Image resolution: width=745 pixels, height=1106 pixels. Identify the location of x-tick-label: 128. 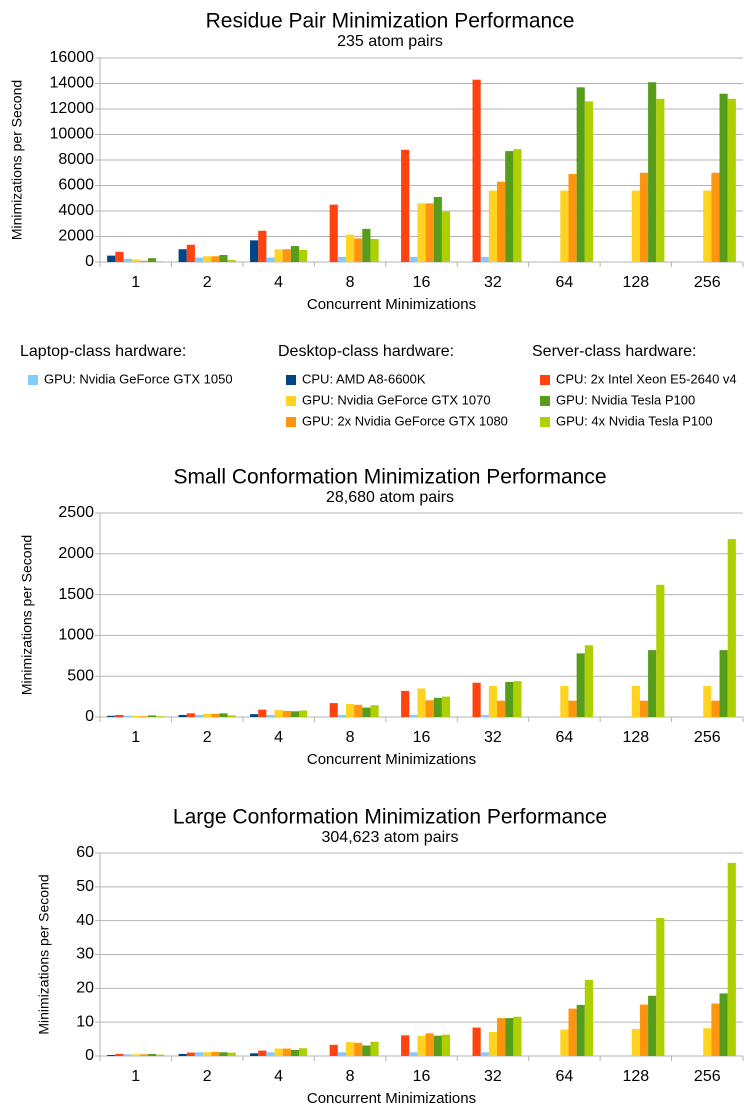
(635, 282).